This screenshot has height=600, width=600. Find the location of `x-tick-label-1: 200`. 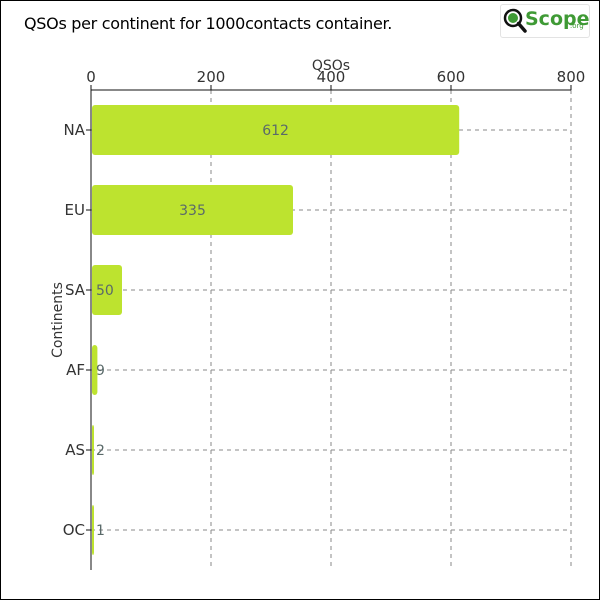

x-tick-label-1: 200 is located at coordinates (211, 77).